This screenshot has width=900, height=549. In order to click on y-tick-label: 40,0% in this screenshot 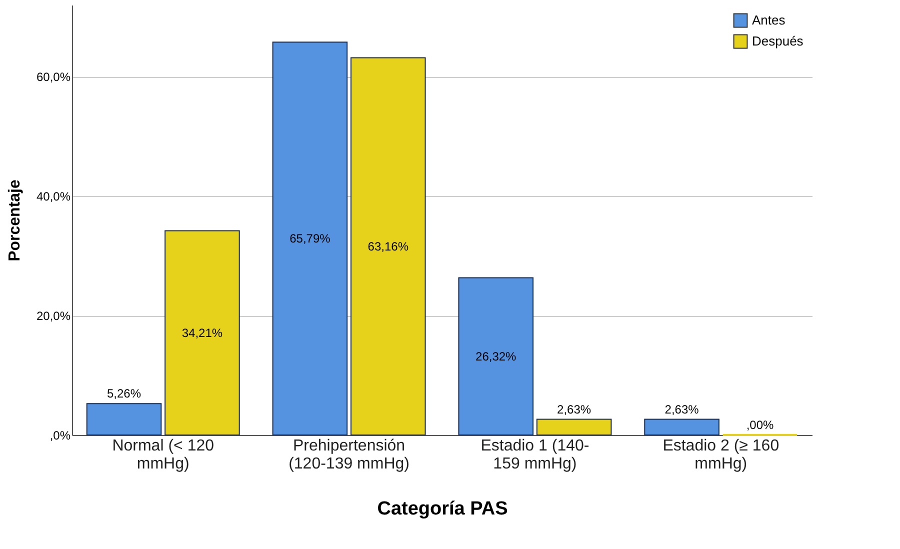, I will do `click(53, 197)`.